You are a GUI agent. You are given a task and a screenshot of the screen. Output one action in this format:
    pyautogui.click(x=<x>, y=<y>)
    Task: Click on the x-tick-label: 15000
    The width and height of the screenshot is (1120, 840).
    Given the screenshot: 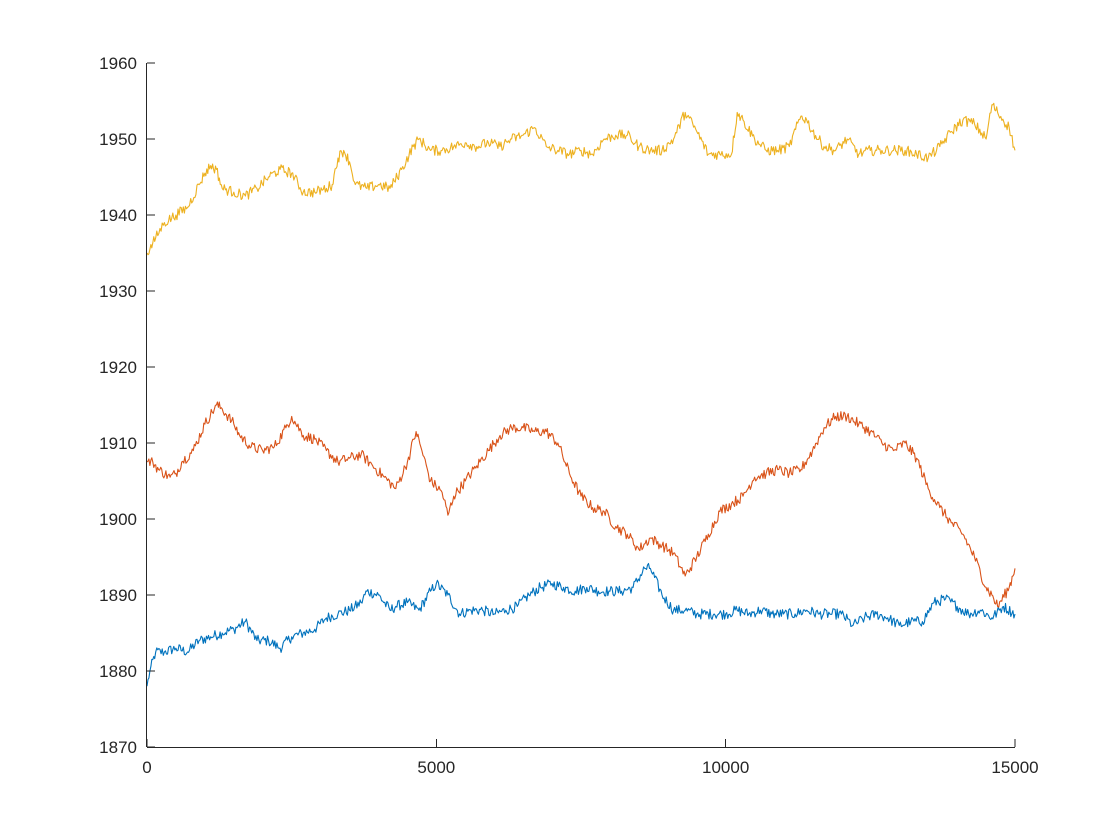 What is the action you would take?
    pyautogui.click(x=1014, y=767)
    